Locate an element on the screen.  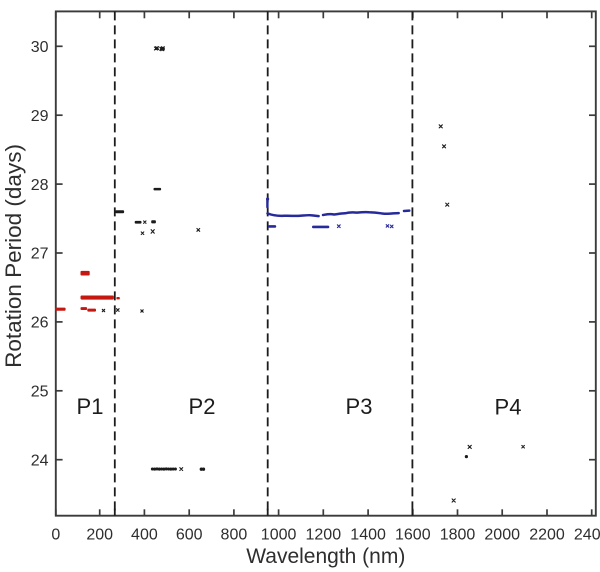
svg-text: Rotation Period (days) is located at coordinates (13, 256).